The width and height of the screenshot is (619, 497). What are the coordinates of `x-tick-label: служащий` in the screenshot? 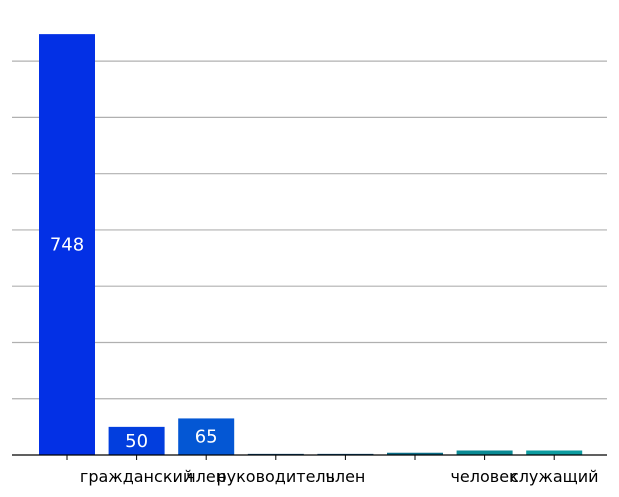 It's located at (554, 476).